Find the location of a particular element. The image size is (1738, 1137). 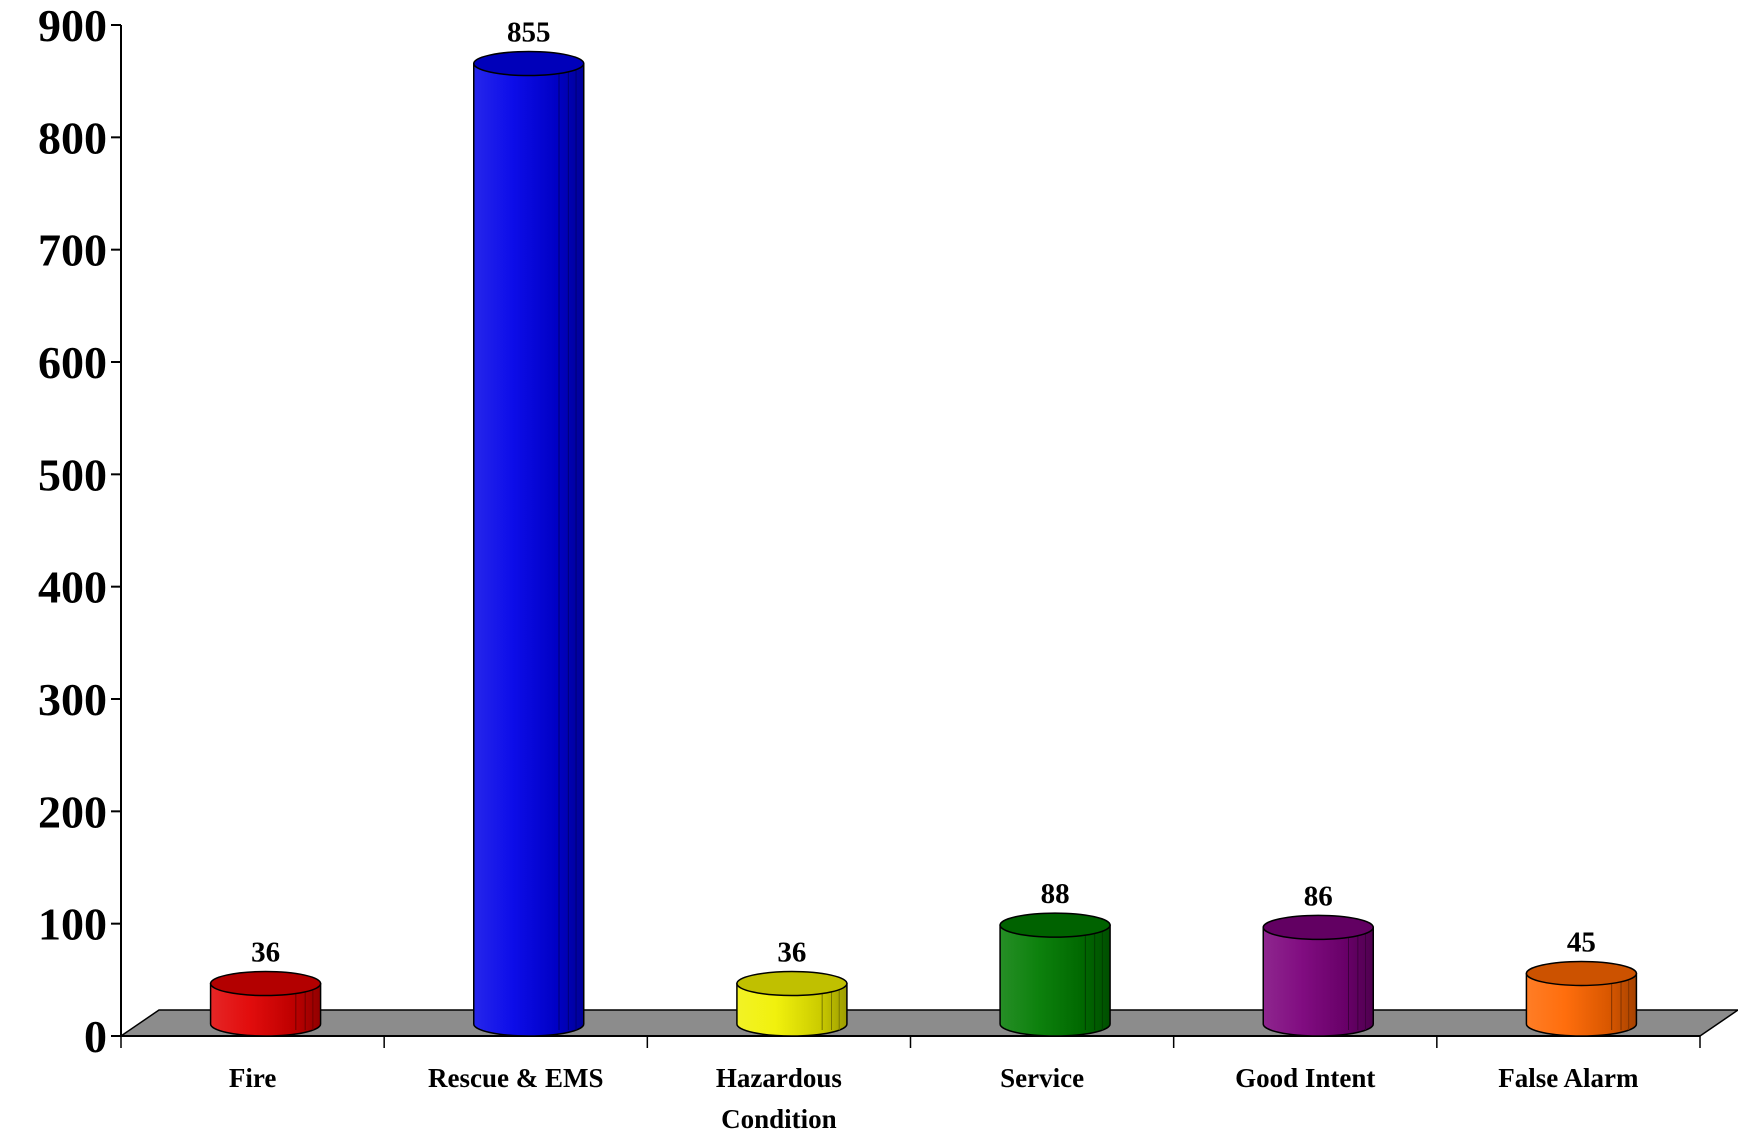

y-tick-label: 400 is located at coordinates (72, 587).